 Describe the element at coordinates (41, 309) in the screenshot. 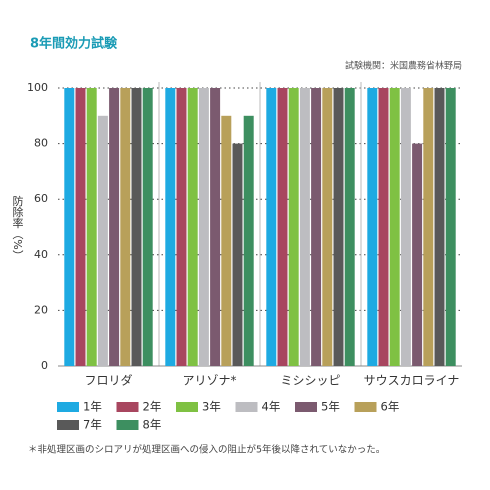

I see `y-tick-label: 20` at that location.